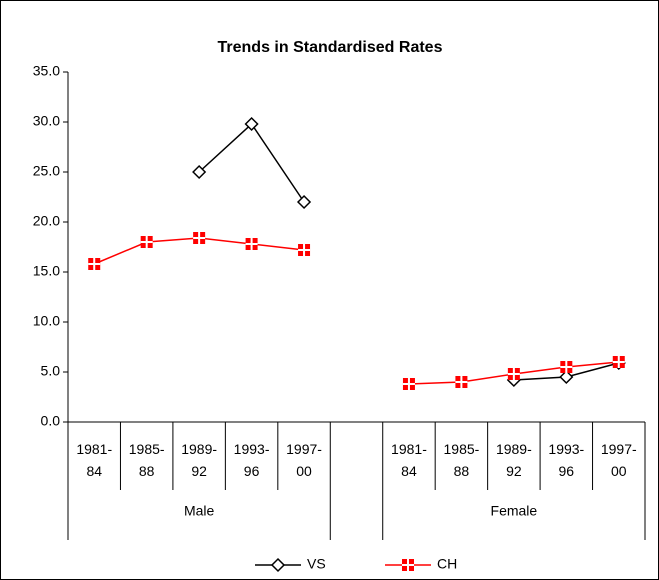  I want to click on y-tick-label: 35.0, so click(46, 71).